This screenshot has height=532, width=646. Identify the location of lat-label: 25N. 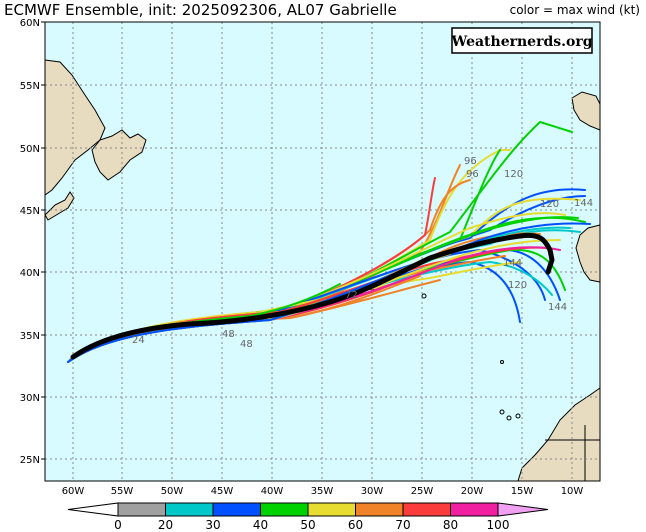
(30, 460).